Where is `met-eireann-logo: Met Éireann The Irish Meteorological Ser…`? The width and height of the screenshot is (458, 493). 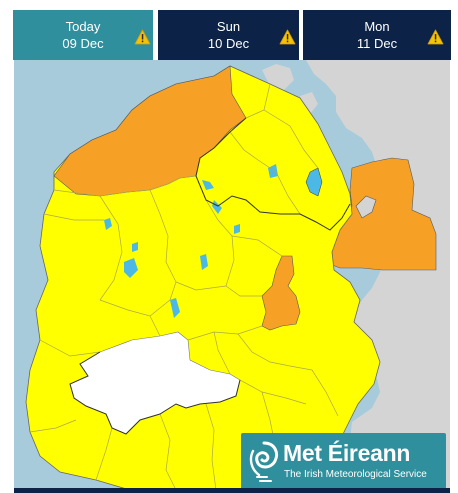 met-eireann-logo: Met Éireann The Irish Meteorological Ser… is located at coordinates (343, 461).